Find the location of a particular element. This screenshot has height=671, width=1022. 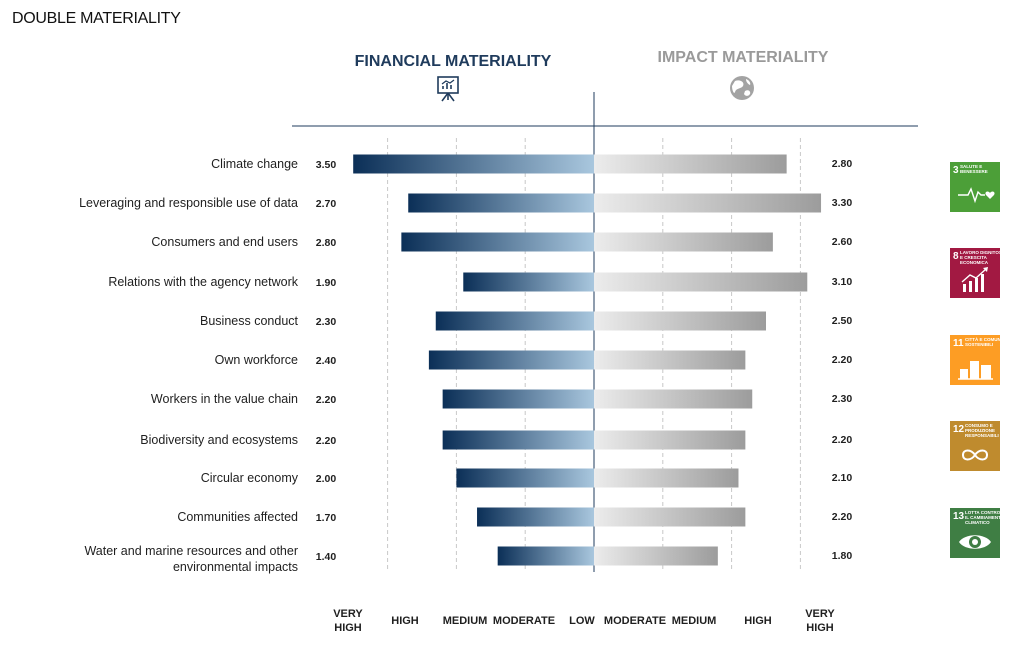

category-label-line: Leveraging and responsible use of data is located at coordinates (188, 203).